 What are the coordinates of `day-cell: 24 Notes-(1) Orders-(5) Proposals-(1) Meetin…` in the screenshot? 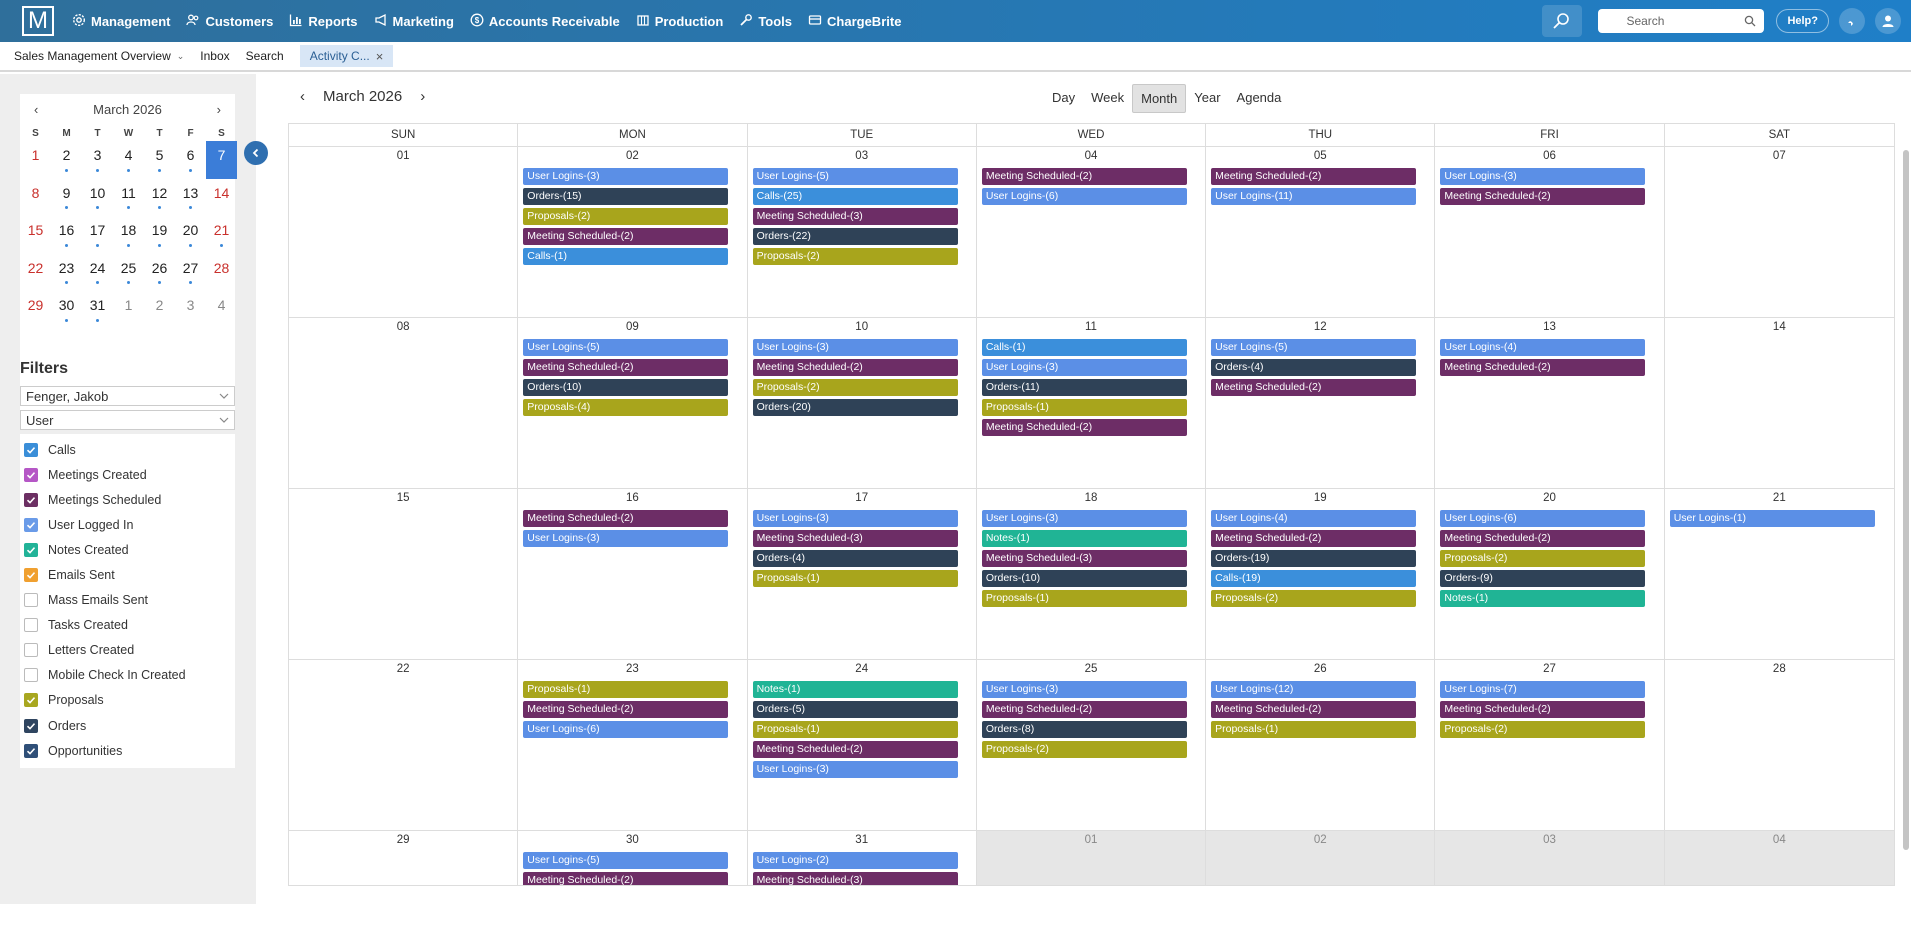 It's located at (862, 745).